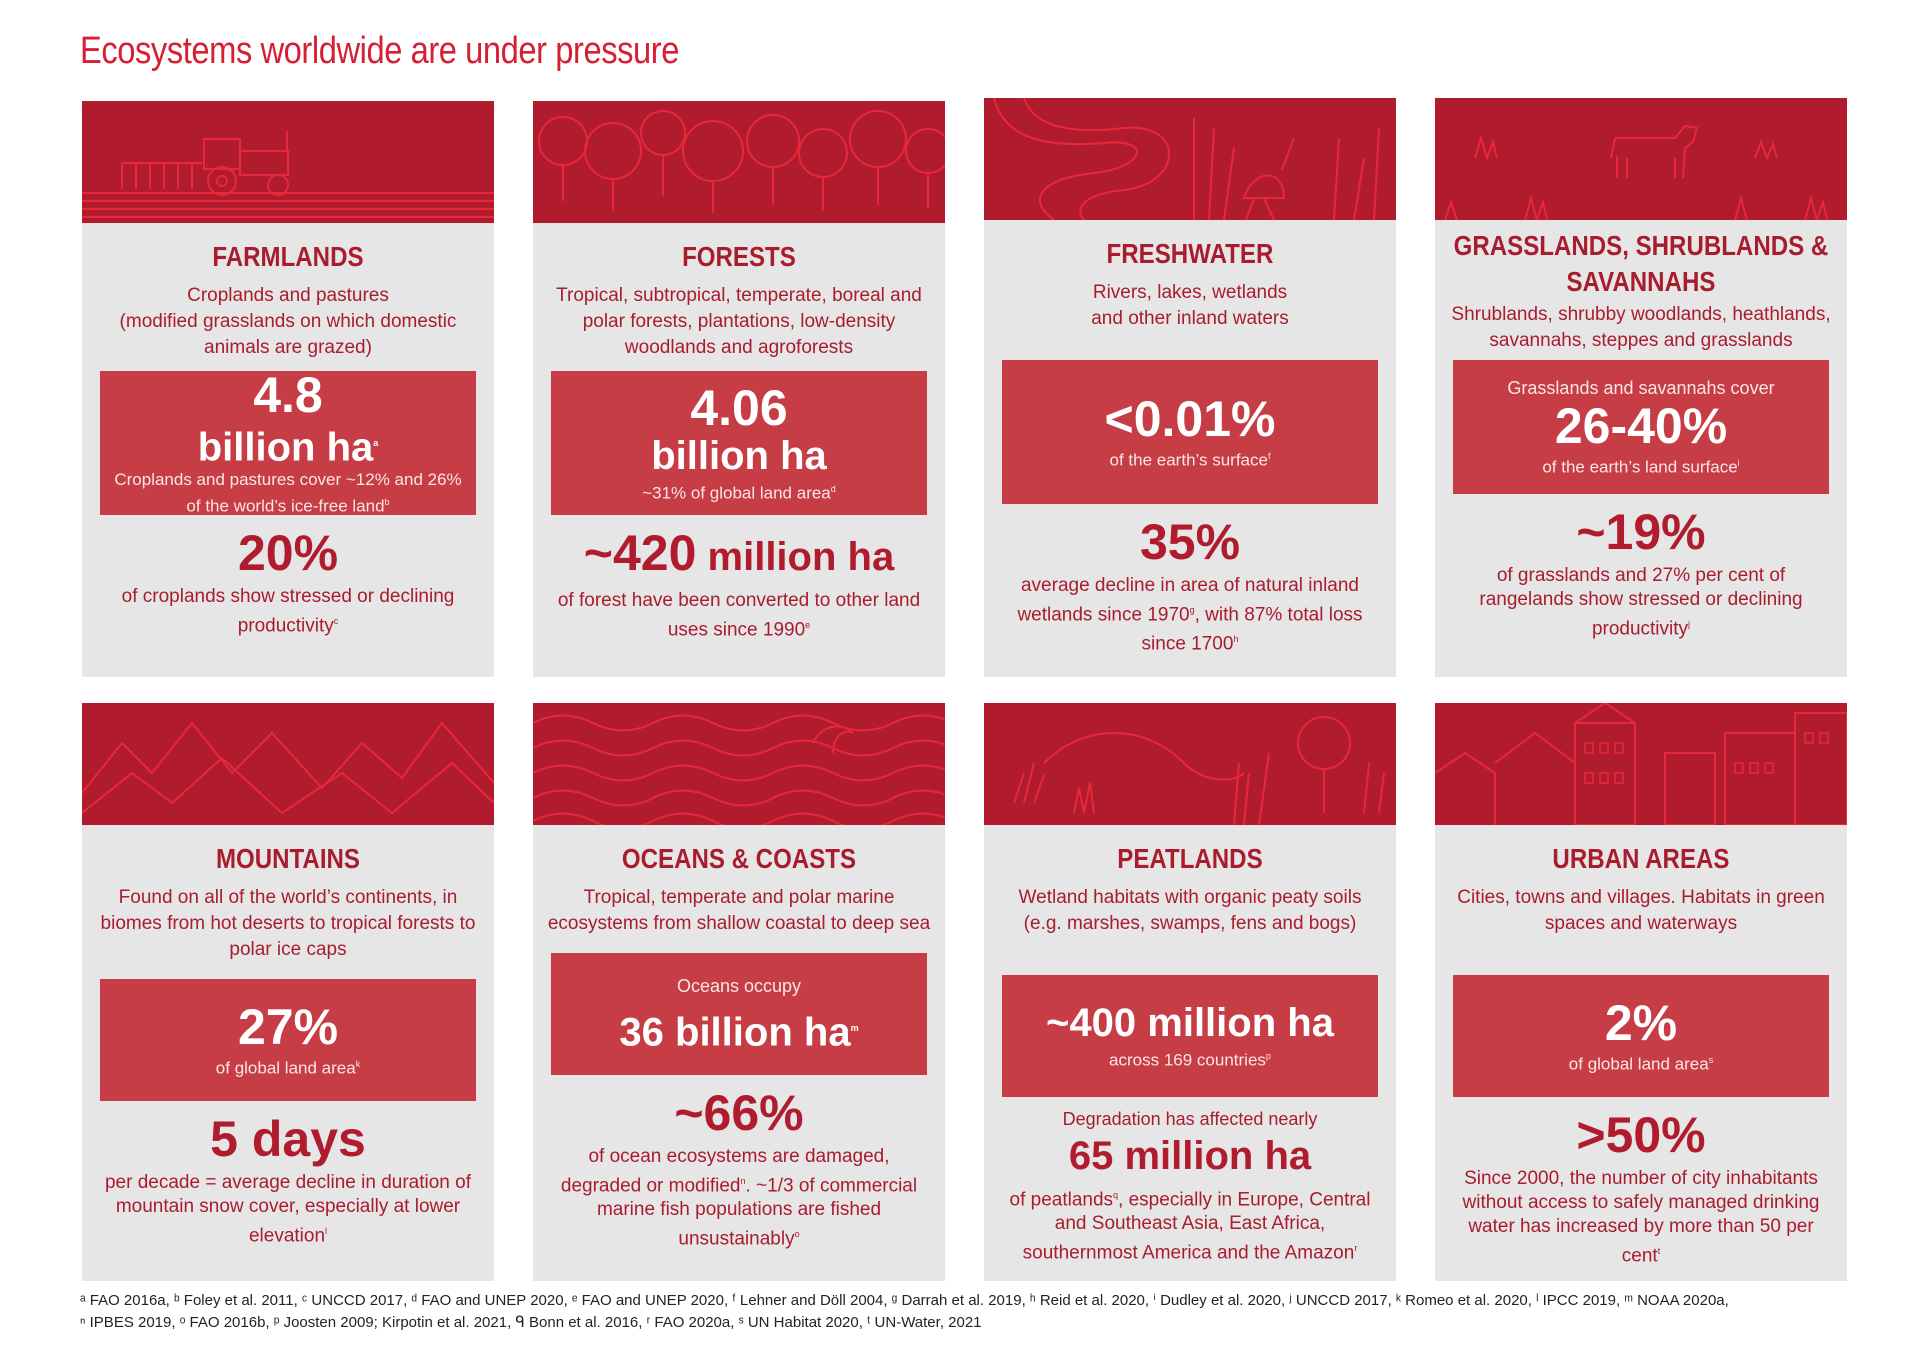 Image resolution: width=1920 pixels, height=1357 pixels. I want to click on box-value: <0.01%, so click(1190, 418).